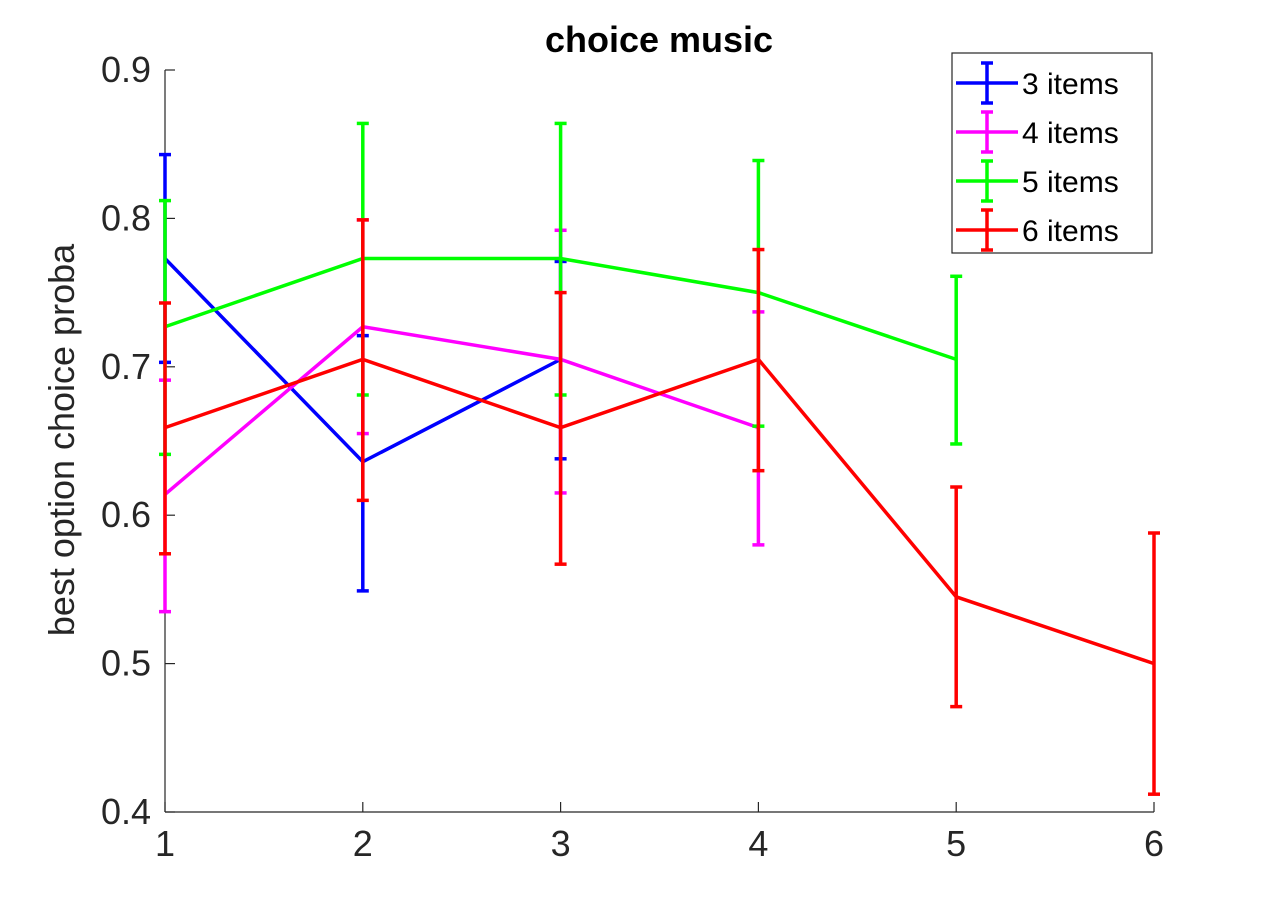 Image resolution: width=1273 pixels, height=913 pixels. I want to click on x-tick-label: 2, so click(363, 843).